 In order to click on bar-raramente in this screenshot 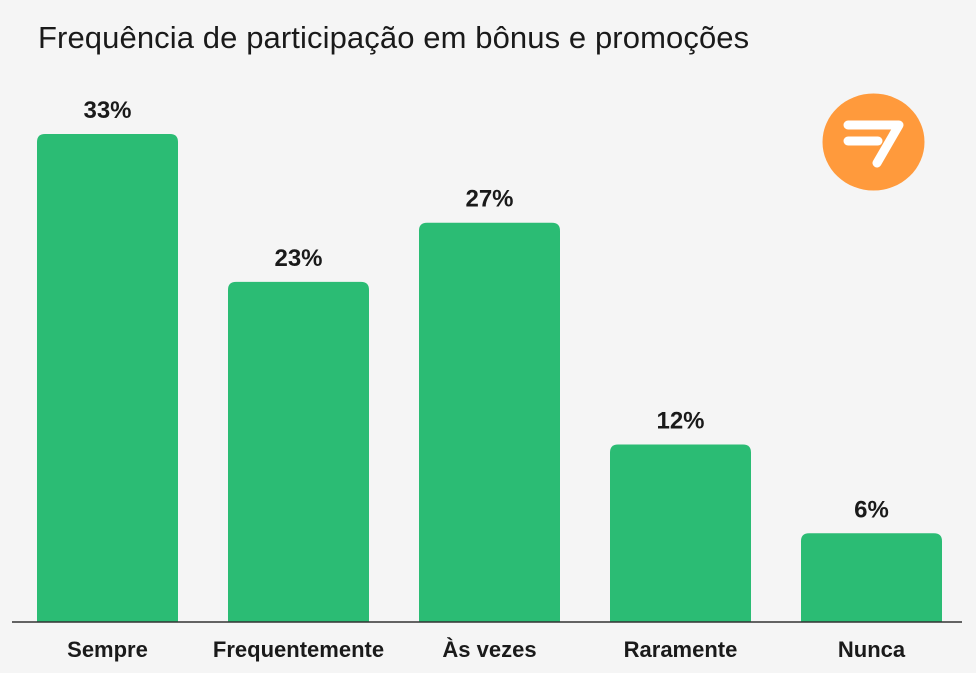, I will do `click(680, 533)`.